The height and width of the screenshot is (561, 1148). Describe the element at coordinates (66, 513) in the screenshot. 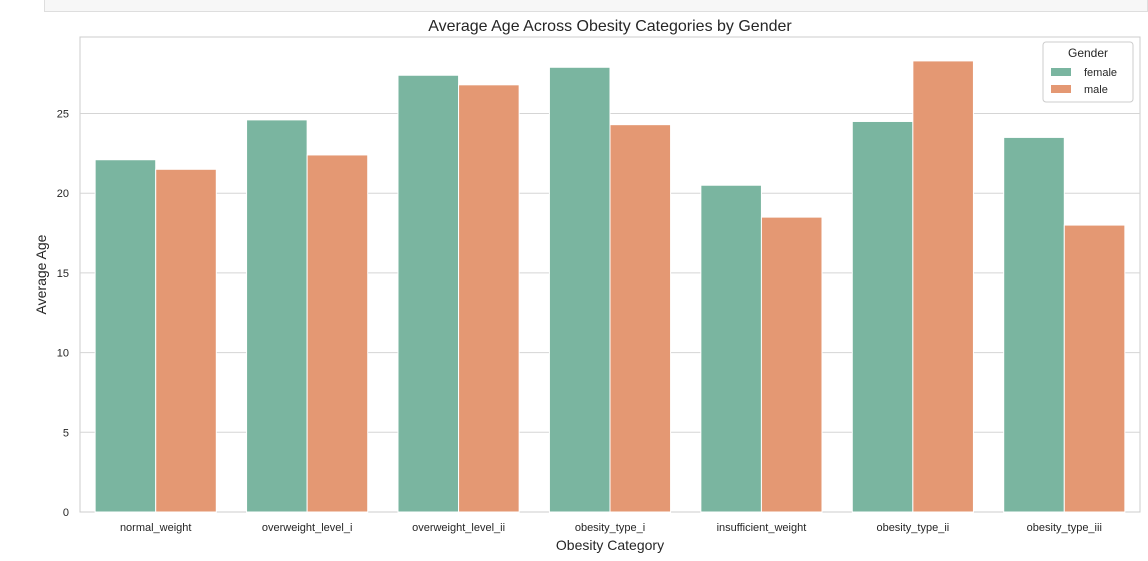

I see `y-tick-label: 0` at that location.